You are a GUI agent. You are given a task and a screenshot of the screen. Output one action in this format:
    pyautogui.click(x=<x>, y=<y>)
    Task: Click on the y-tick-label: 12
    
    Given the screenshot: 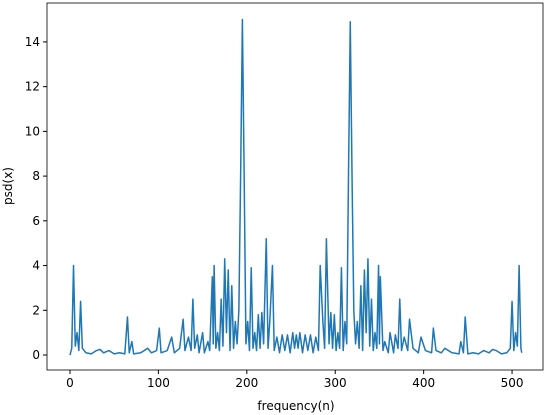 What is the action you would take?
    pyautogui.click(x=32, y=87)
    